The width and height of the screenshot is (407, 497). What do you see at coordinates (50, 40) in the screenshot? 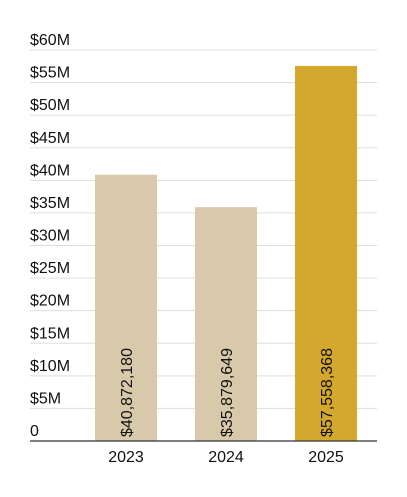
I see `y-tick-label: $60M` at bounding box center [50, 40].